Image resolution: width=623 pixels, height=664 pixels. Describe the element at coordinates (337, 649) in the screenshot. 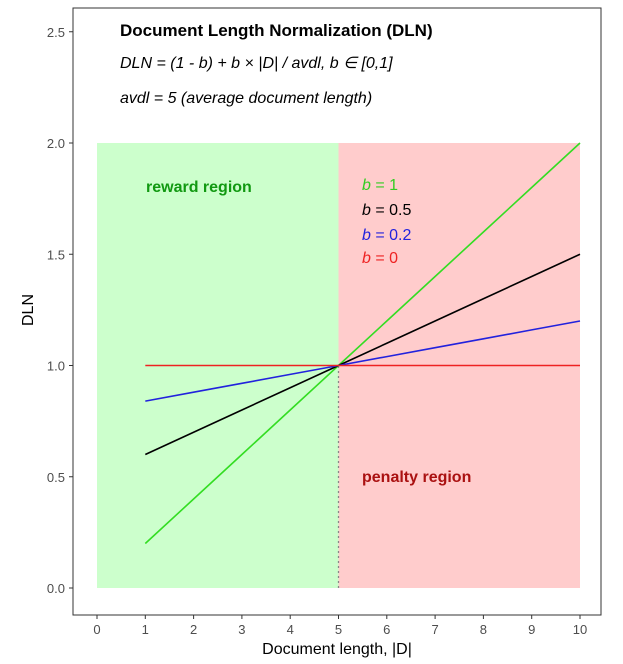

I see `x-axis-title: Document length, |D|` at that location.